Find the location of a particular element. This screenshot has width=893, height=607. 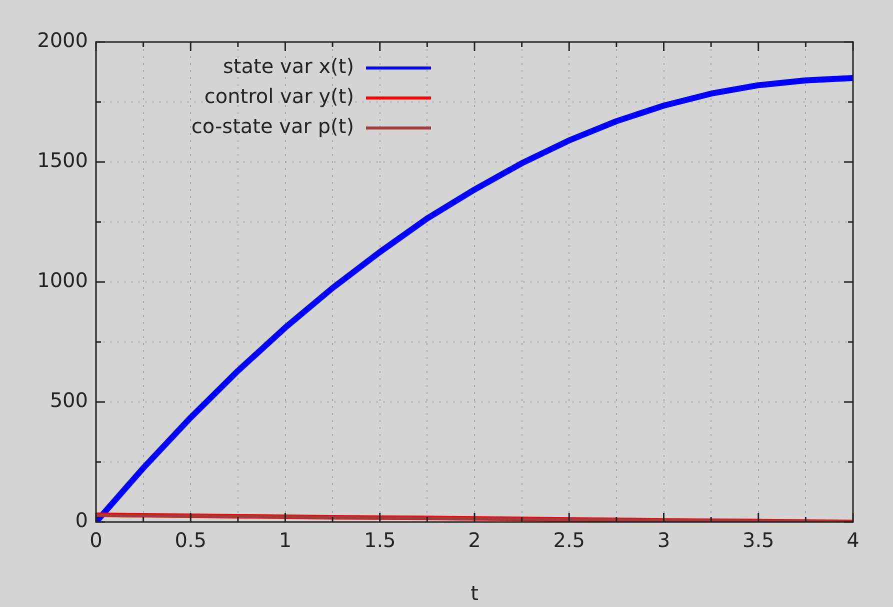

x-tick-label: 2.5 is located at coordinates (569, 540).